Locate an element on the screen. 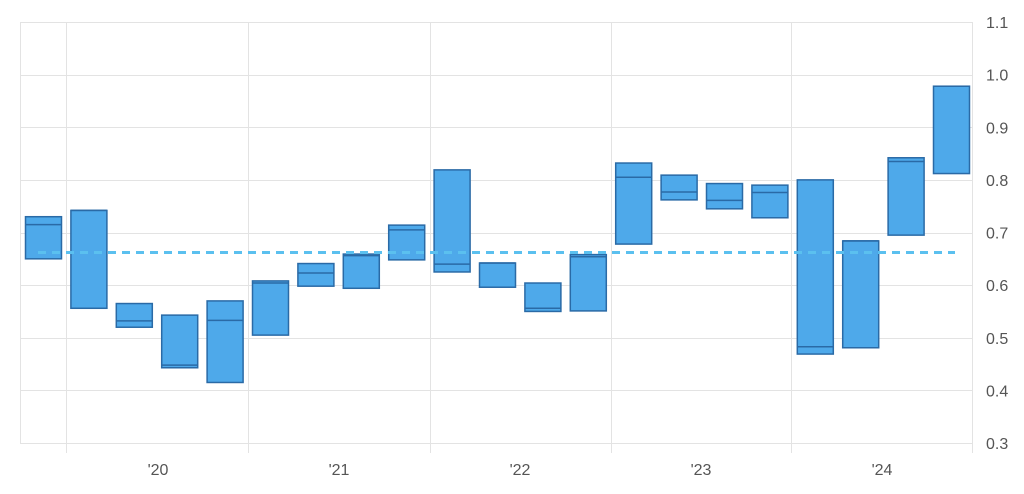 This screenshot has width=1024, height=494. y-tick-label-5: 0.8 is located at coordinates (997, 181).